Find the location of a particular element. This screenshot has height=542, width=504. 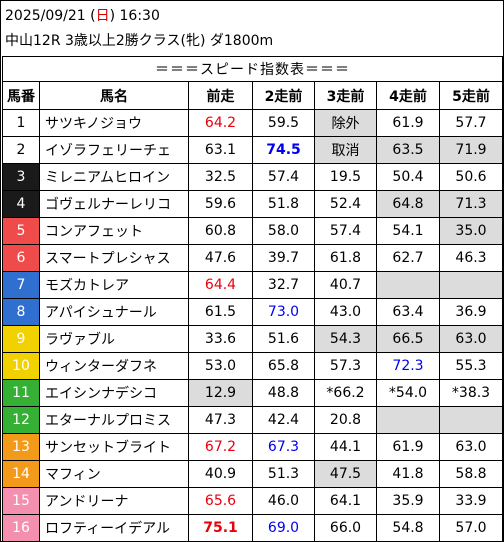

speed-index-cell: 64.8 is located at coordinates (408, 204).